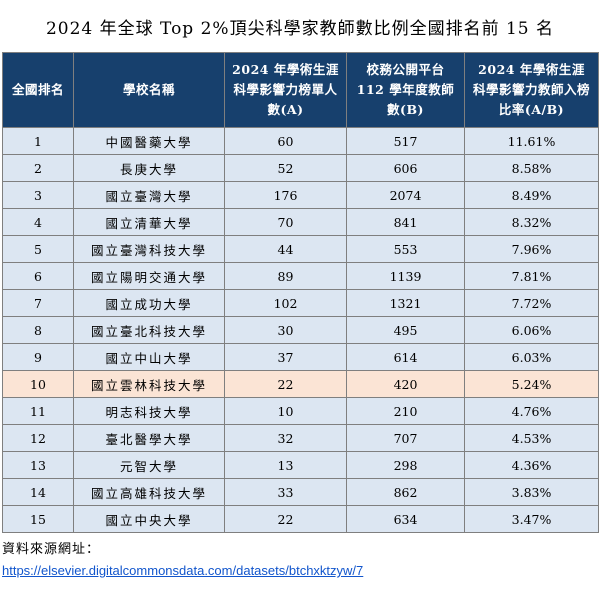 The width and height of the screenshot is (600, 602). What do you see at coordinates (531, 411) in the screenshot?
I see `ratio-cell: 4.76%` at bounding box center [531, 411].